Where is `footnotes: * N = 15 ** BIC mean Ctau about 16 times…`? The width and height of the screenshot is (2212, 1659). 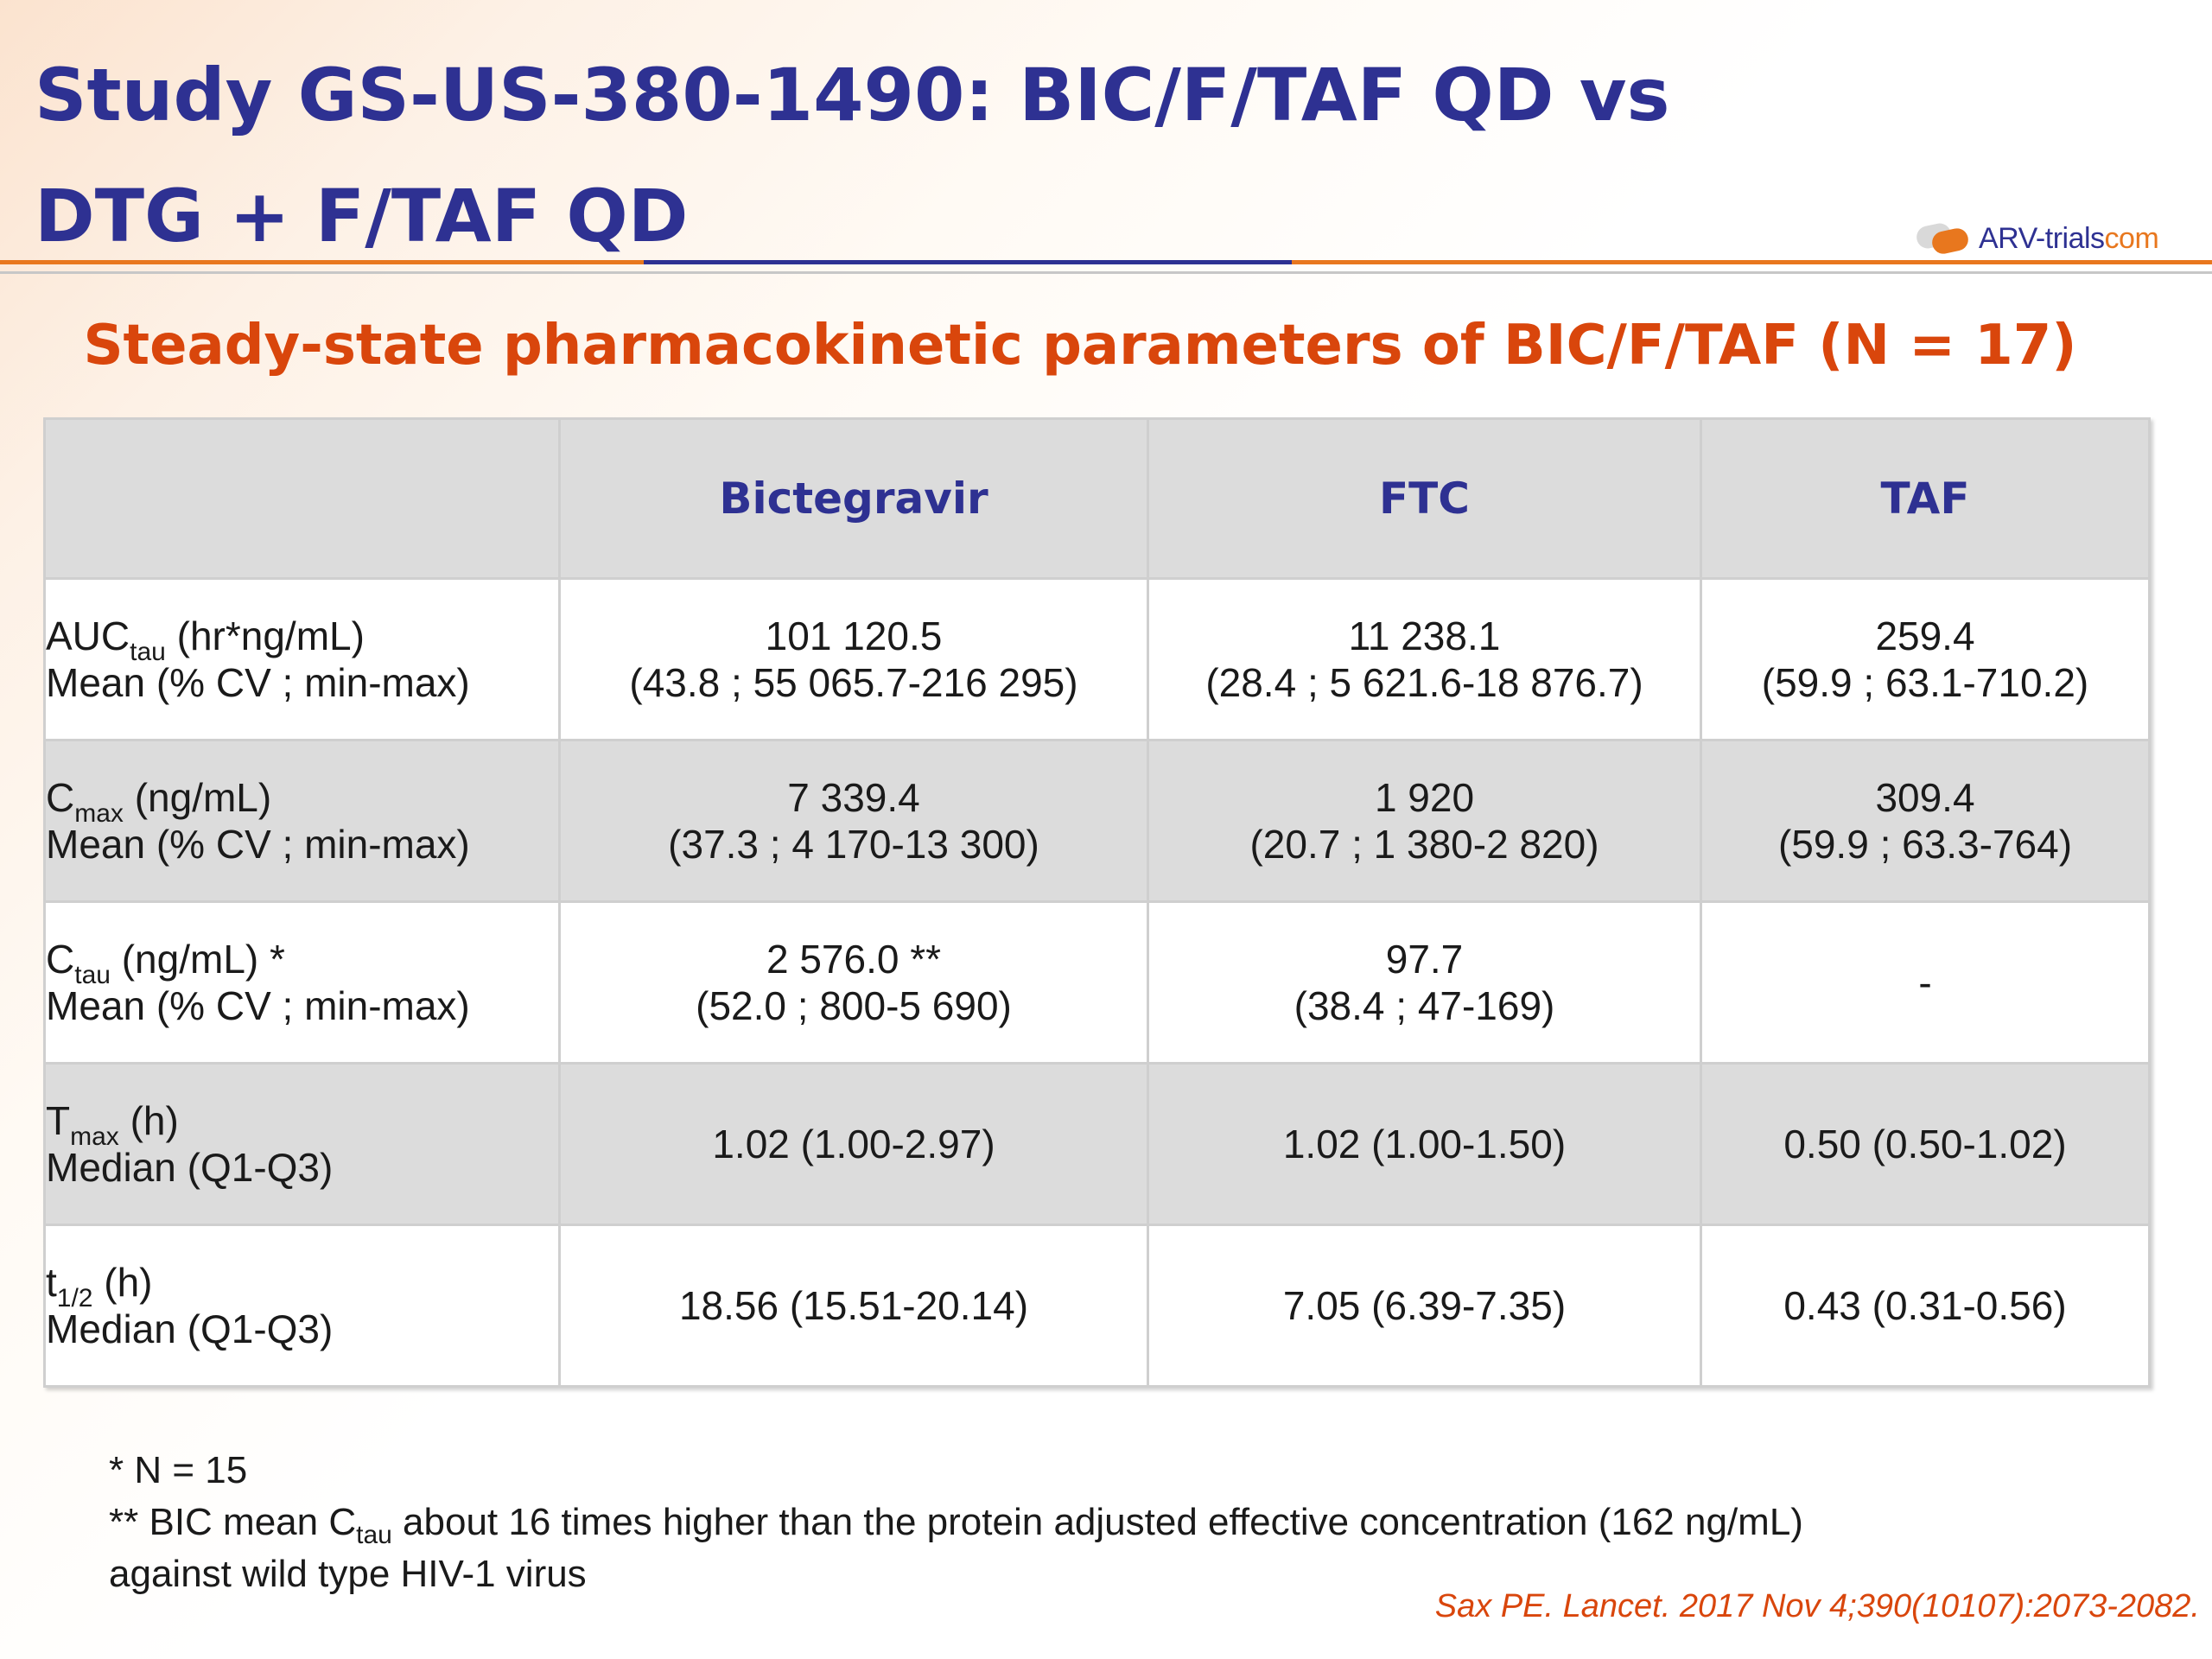
footnotes: * N = 15 ** BIC mean Ctau about 16 times… is located at coordinates (1102, 1522).